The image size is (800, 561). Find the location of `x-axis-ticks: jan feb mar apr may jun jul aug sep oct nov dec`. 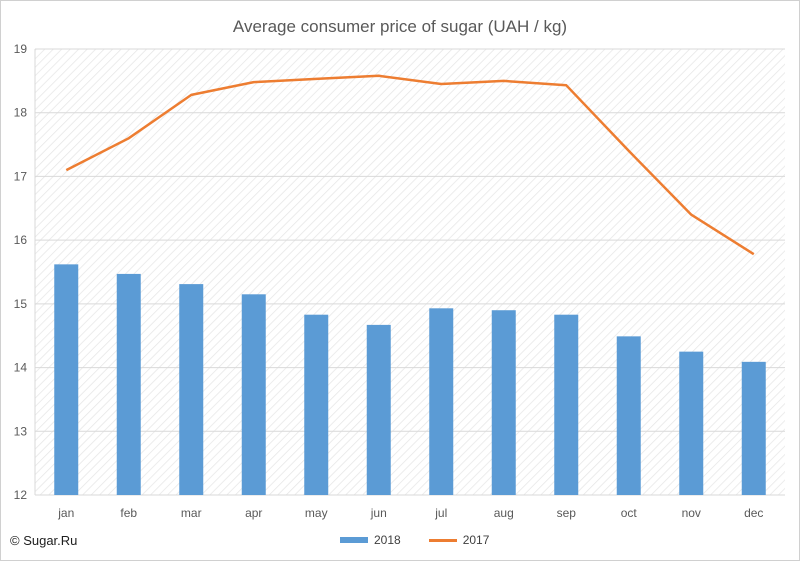

x-axis-ticks: jan feb mar apr may jun jul aug sep oct nov dec is located at coordinates (410, 513).